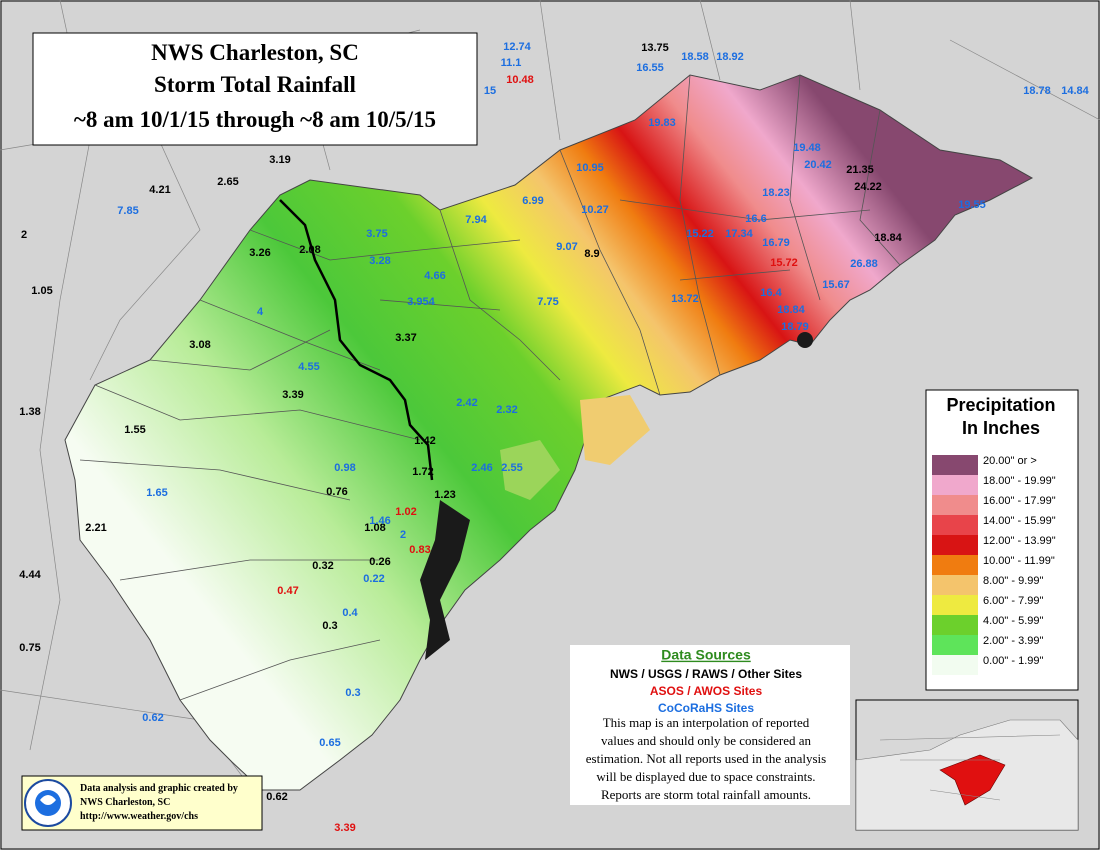 The height and width of the screenshot is (850, 1100). Describe the element at coordinates (1075, 91) in the screenshot. I see `station-value: 14.84` at that location.